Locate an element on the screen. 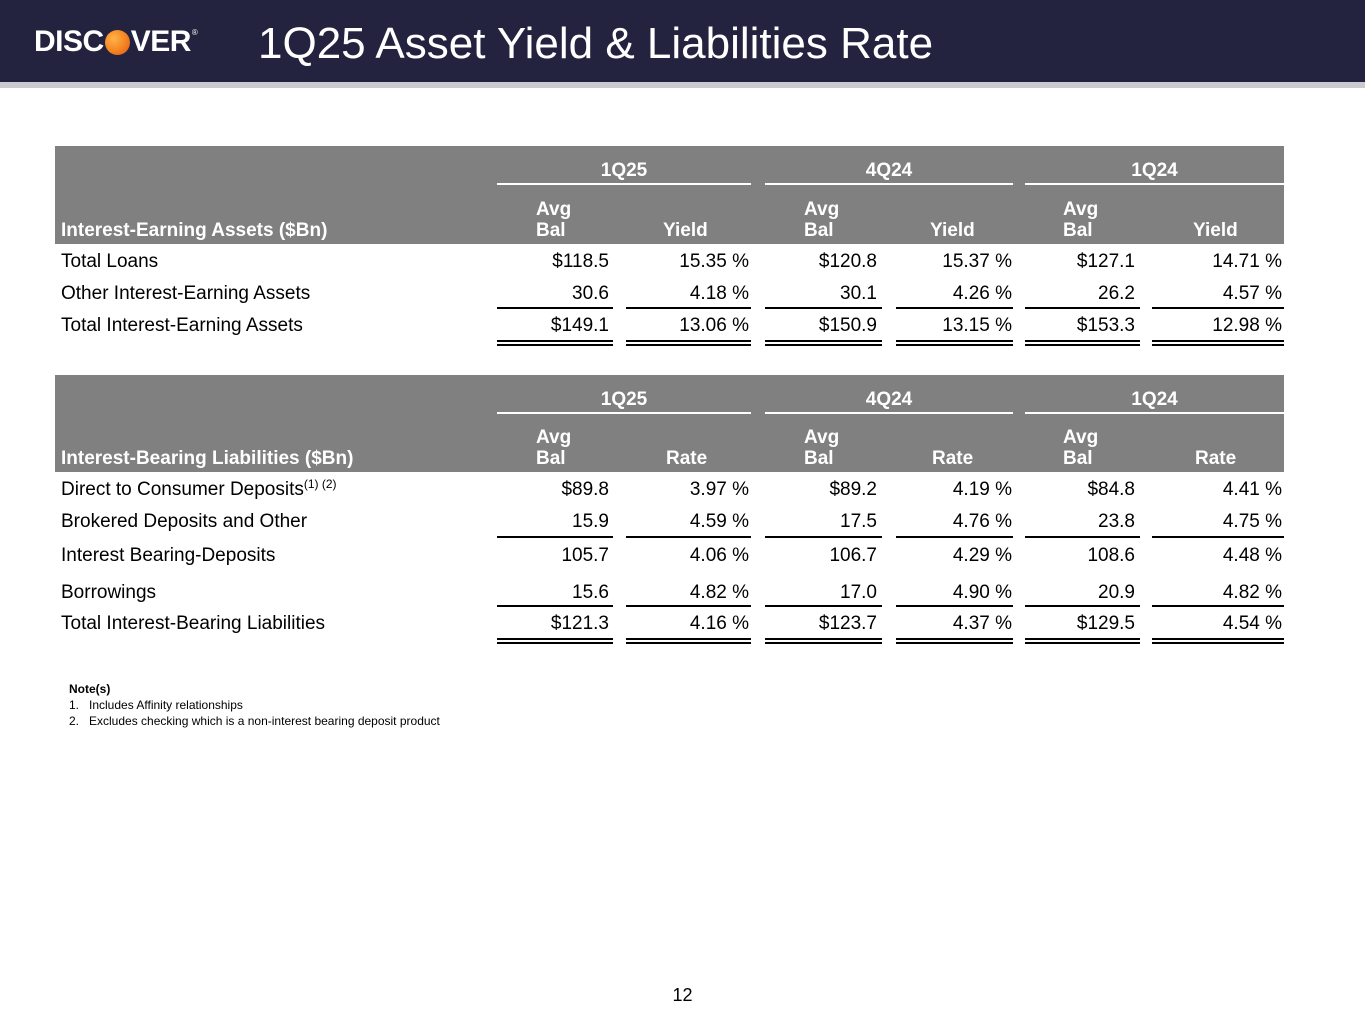 This screenshot has height=1024, width=1365. cell-value: 15.35 % is located at coordinates (714, 261).